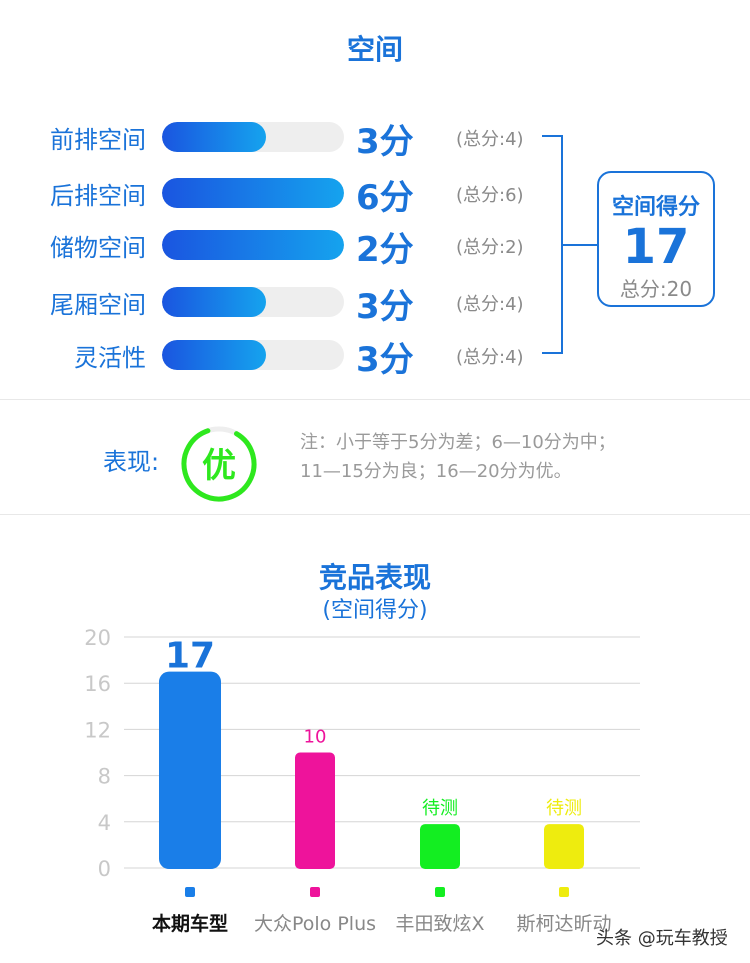 This screenshot has width=750, height=963. Describe the element at coordinates (104, 869) in the screenshot. I see `y-tick-label: 0` at that location.